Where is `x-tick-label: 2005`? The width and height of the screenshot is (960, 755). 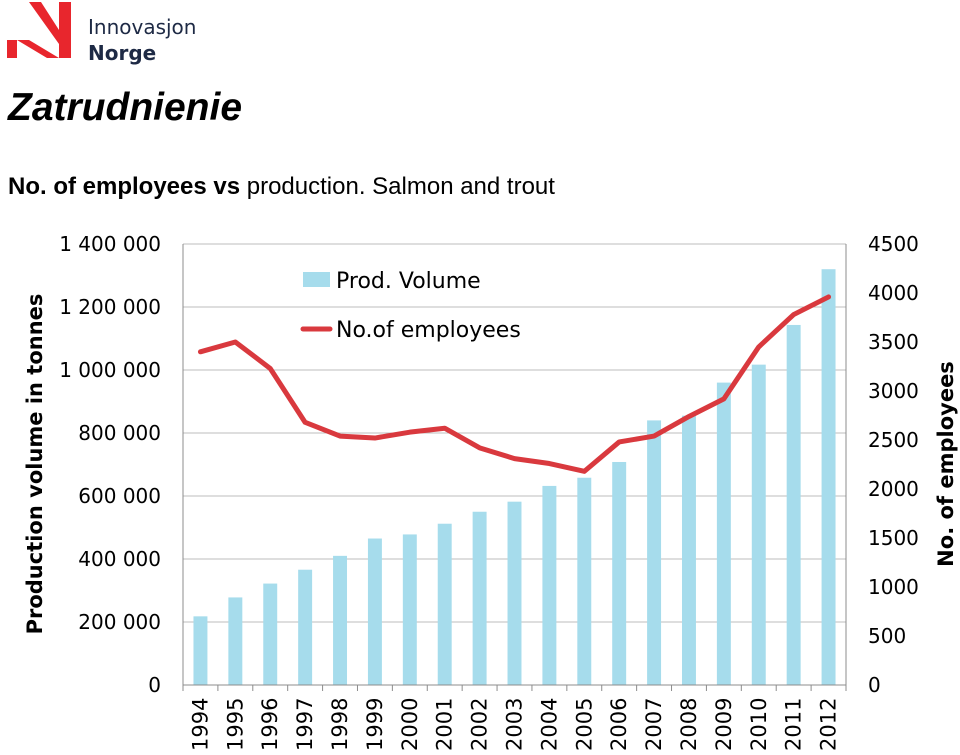
x-tick-label: 2005 is located at coordinates (584, 724).